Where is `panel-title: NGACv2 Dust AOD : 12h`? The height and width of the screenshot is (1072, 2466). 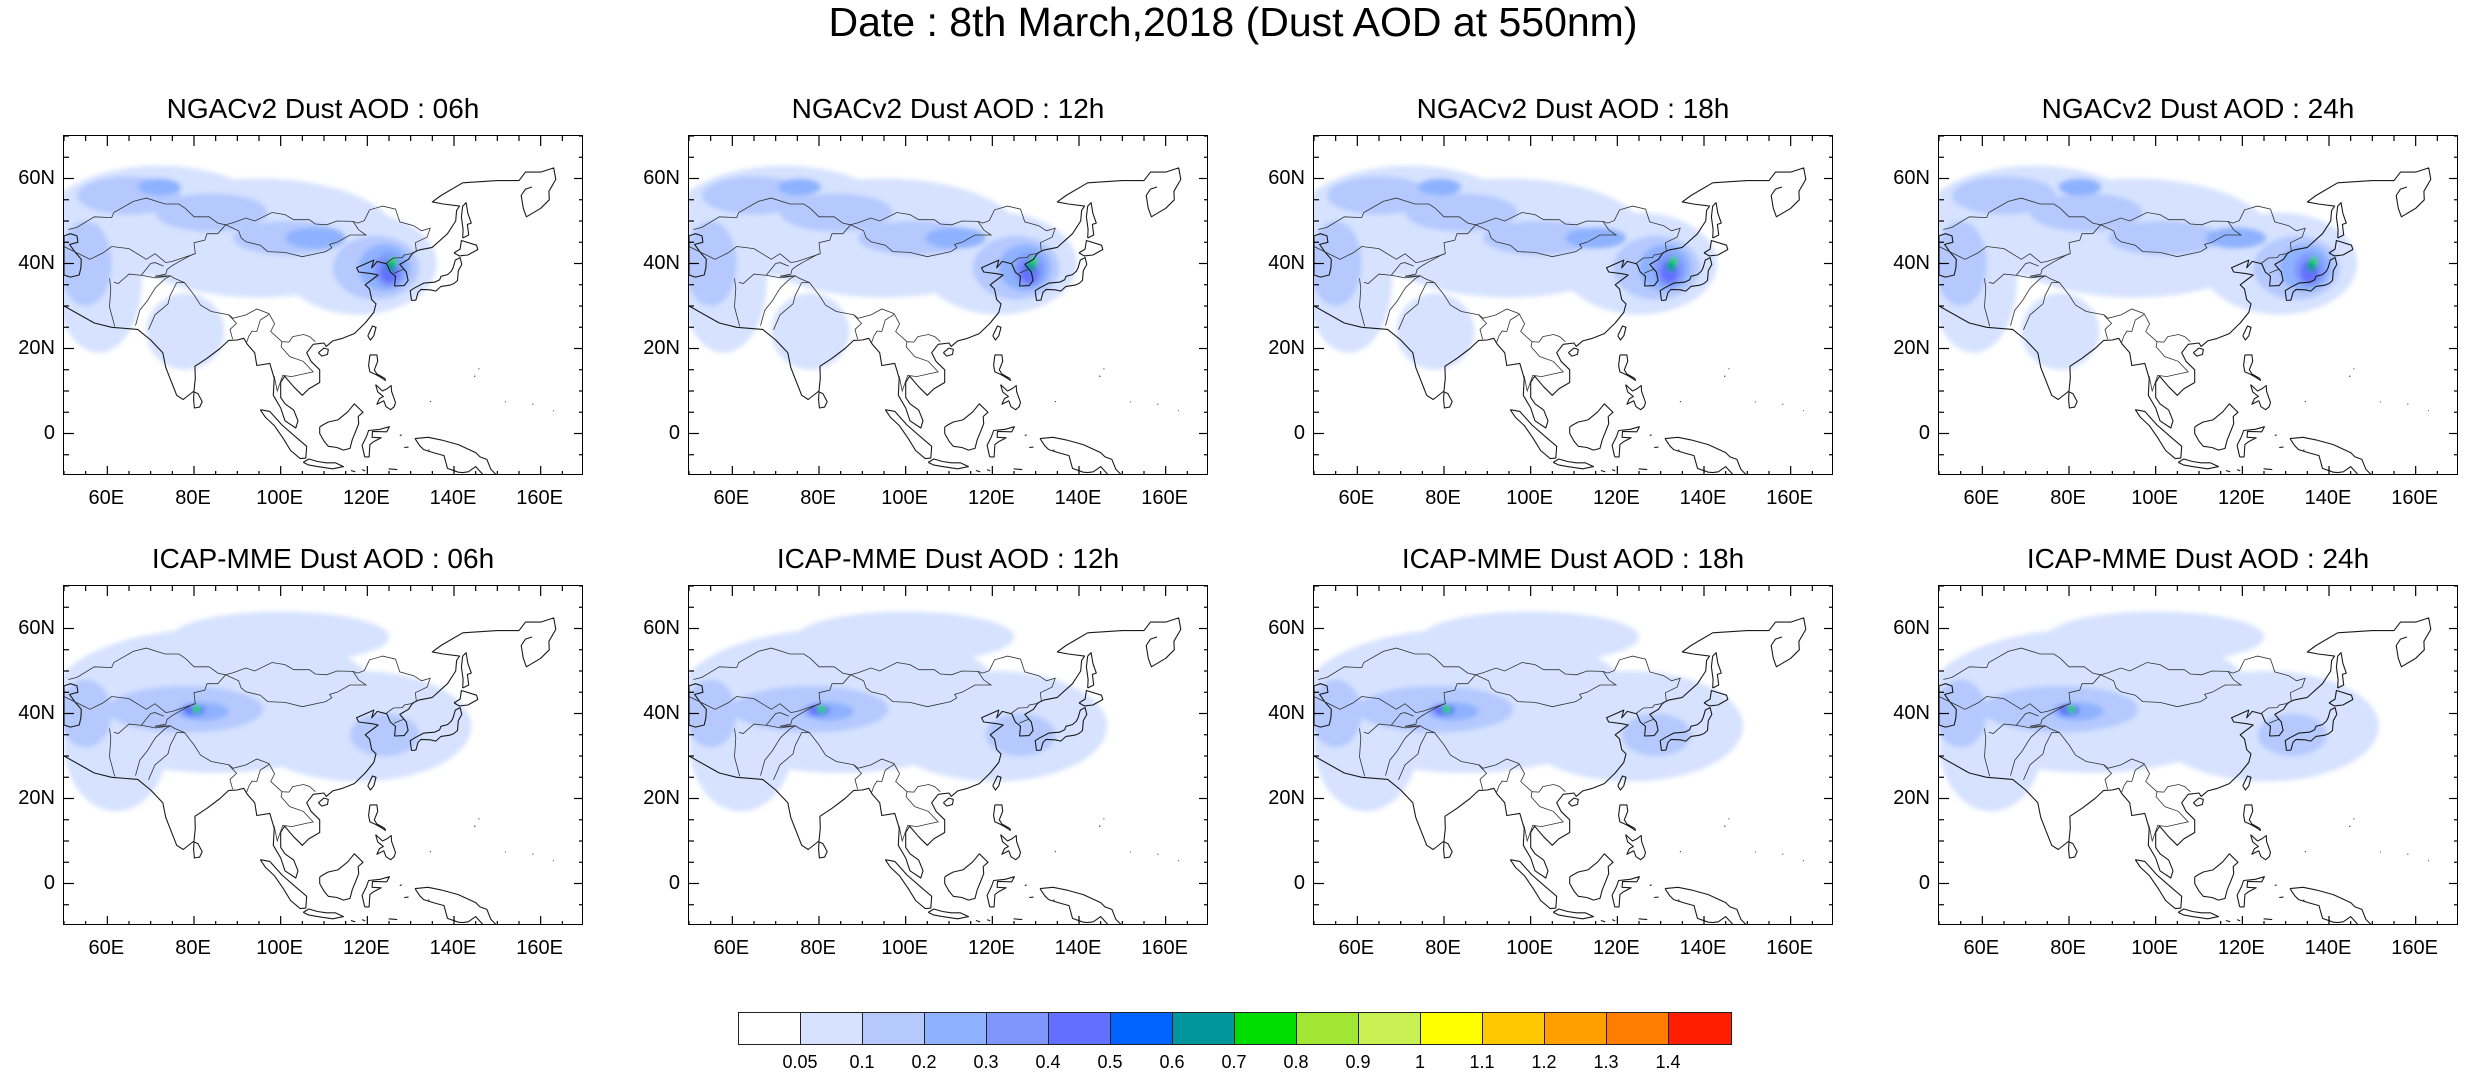 panel-title: NGACv2 Dust AOD : 12h is located at coordinates (948, 108).